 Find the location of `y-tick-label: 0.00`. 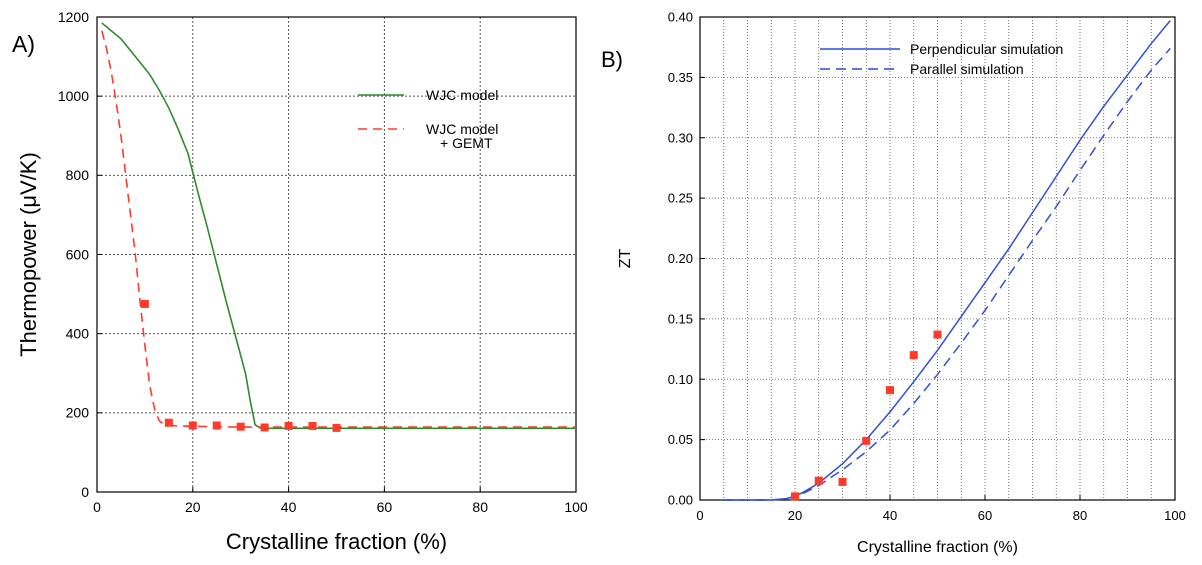

y-tick-label: 0.00 is located at coordinates (680, 500).